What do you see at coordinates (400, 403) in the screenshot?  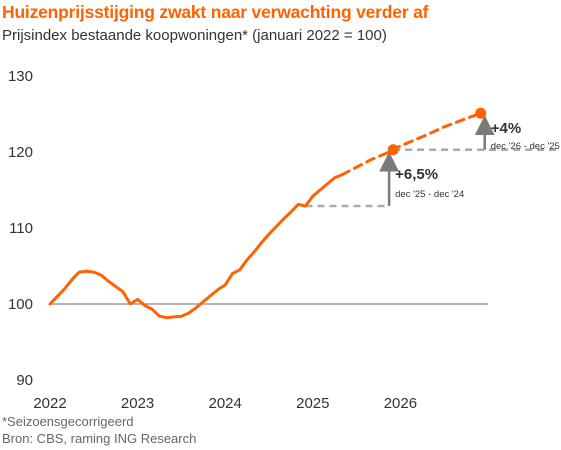 I see `x-tick-label: 2026` at bounding box center [400, 403].